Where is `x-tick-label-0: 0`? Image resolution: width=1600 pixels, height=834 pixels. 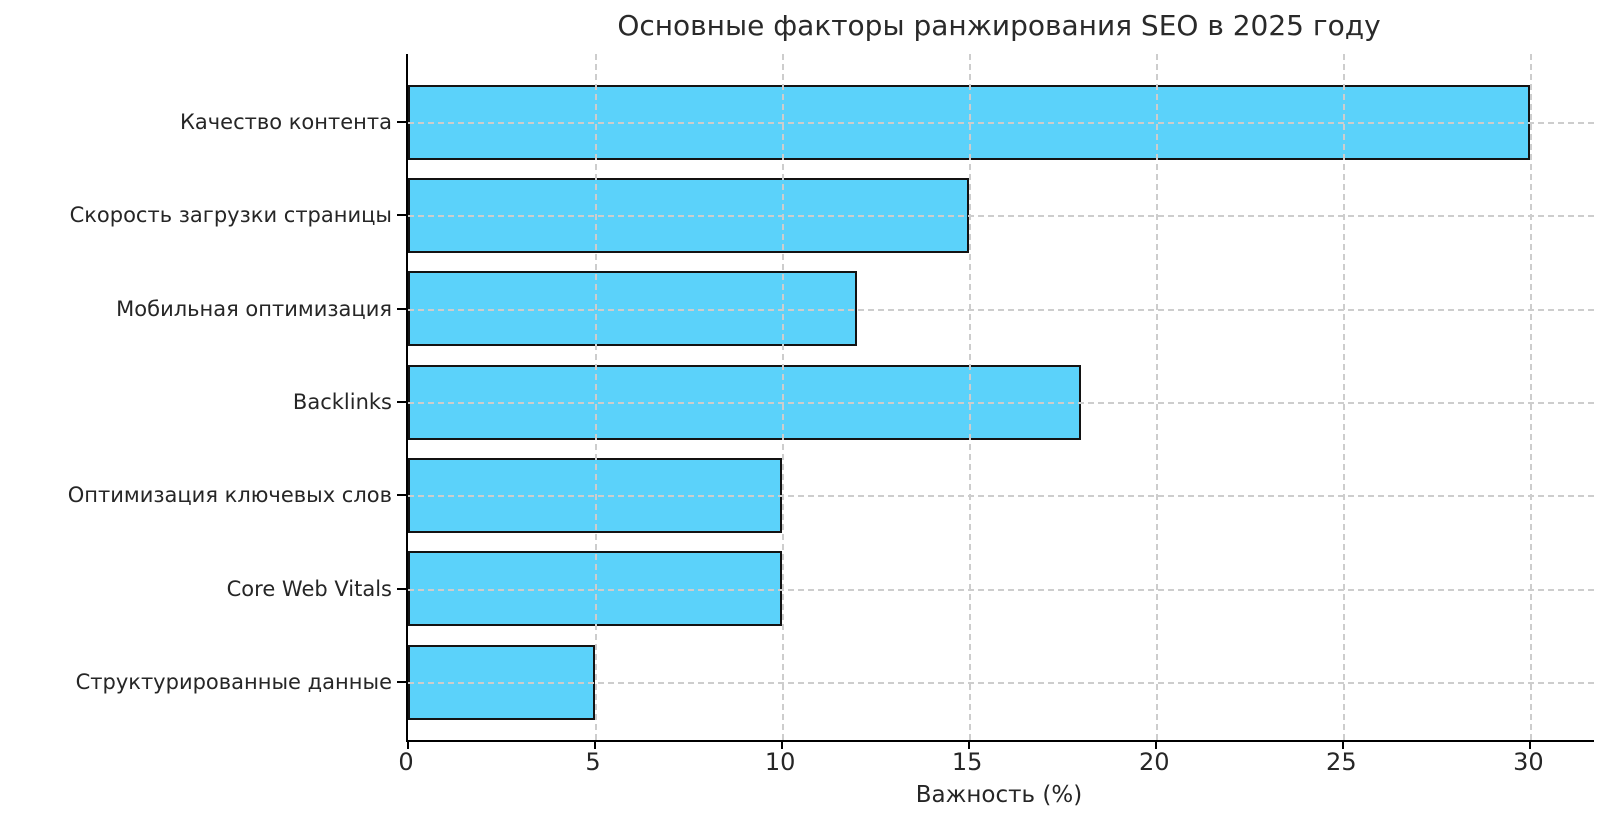 x-tick-label-0: 0 is located at coordinates (406, 762).